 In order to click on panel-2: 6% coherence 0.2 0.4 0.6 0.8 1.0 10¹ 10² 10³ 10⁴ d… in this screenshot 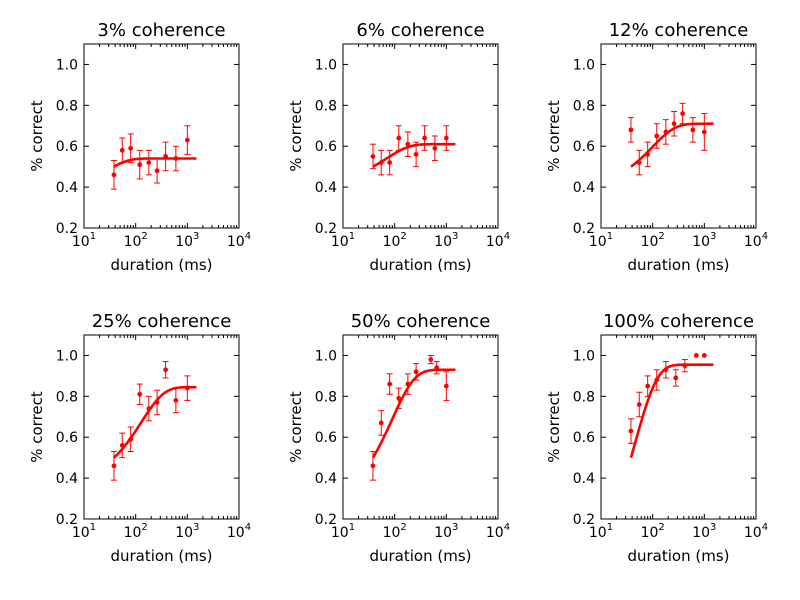, I will do `click(398, 147)`.